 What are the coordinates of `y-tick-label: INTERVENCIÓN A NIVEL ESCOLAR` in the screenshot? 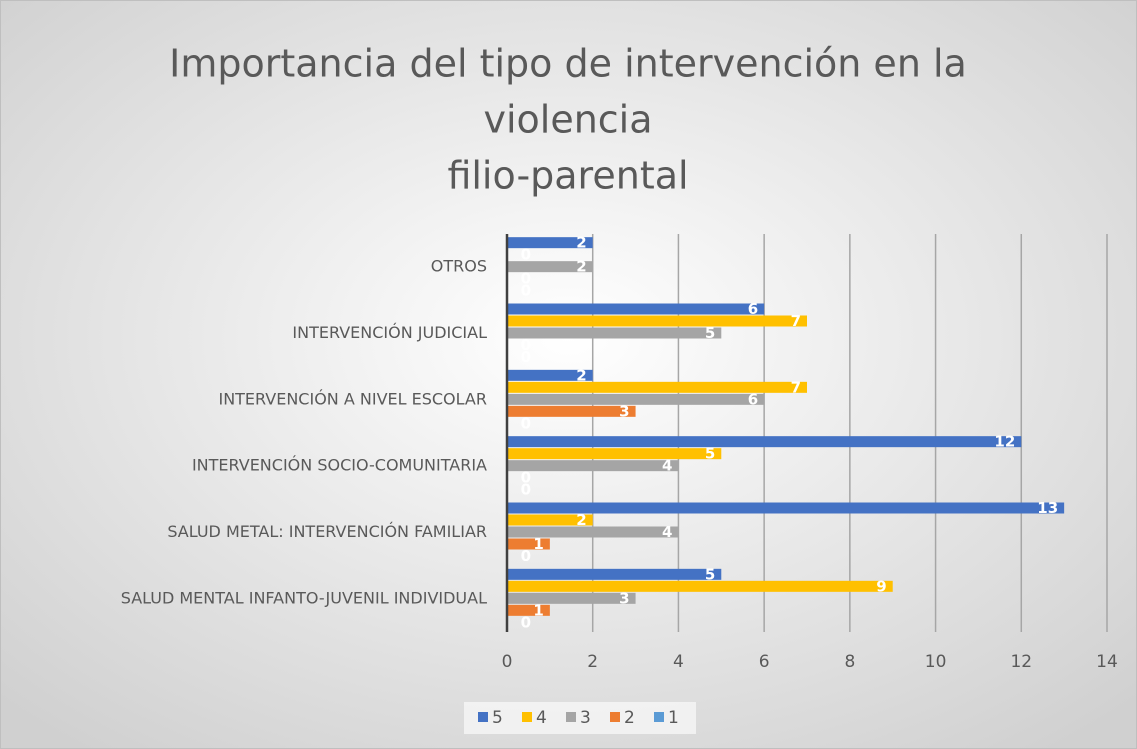 It's located at (352, 398).